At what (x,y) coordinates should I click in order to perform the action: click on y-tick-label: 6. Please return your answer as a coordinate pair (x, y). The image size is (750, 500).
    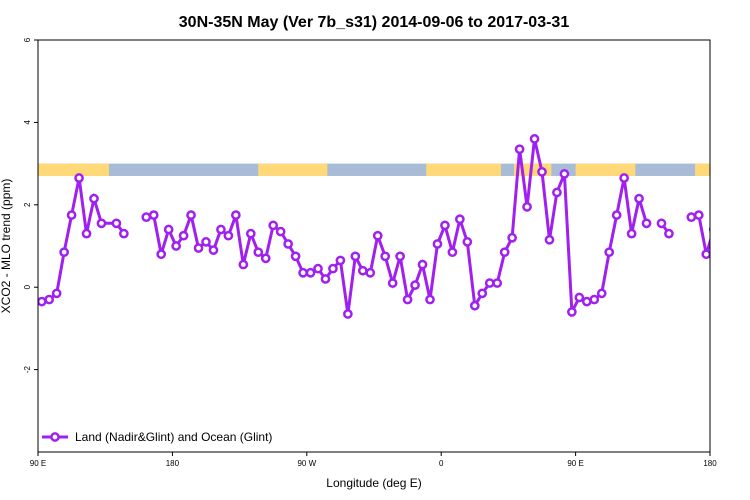
    Looking at the image, I should click on (27, 39).